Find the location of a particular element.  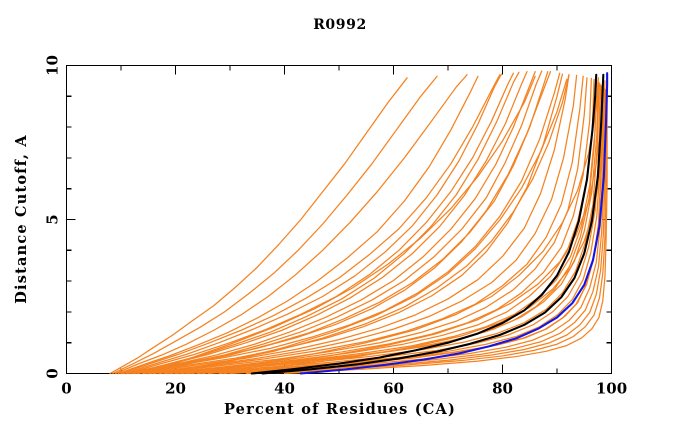

y-axis-title: Distance Cutoff, A is located at coordinates (21, 219).